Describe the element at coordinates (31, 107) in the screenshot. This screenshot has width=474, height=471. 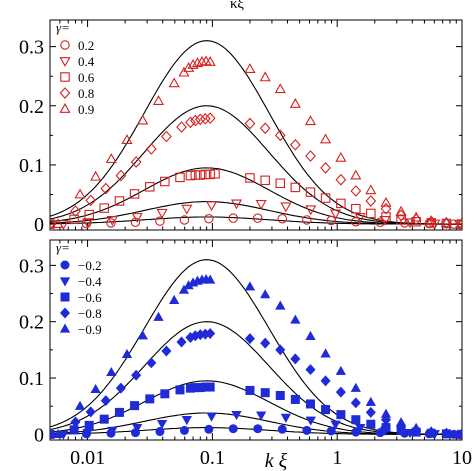
I see `y-tick-label: 0.2` at that location.